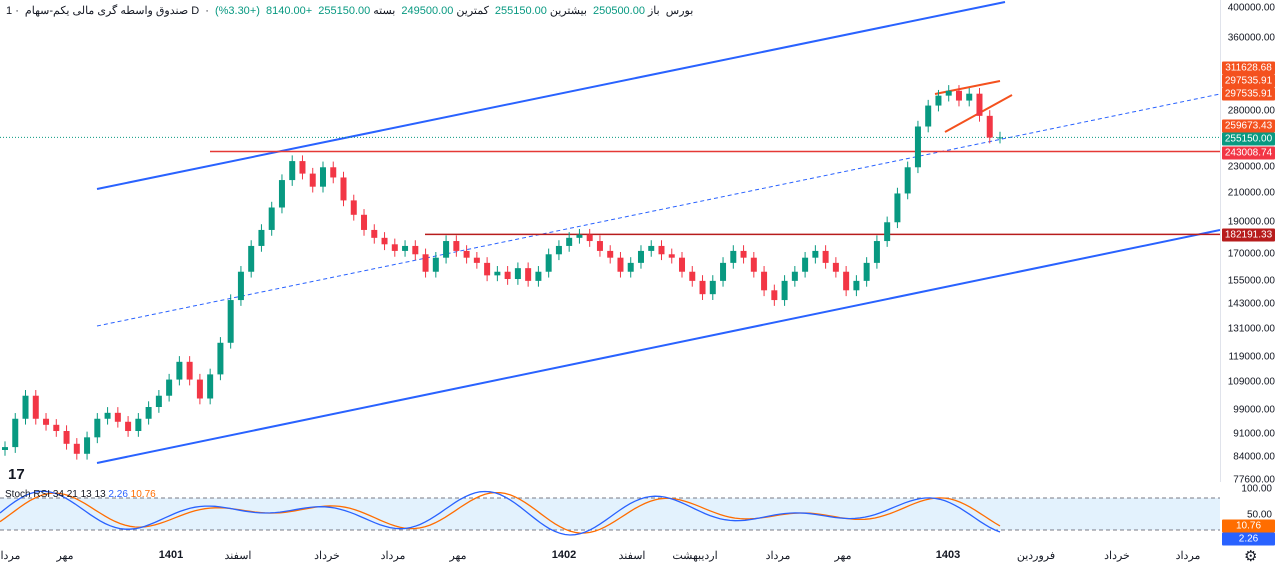 Image resolution: width=1280 pixels, height=566 pixels. I want to click on symbol-name: صندوق واسطه گری مالی یکم-سهام, so click(106, 11).